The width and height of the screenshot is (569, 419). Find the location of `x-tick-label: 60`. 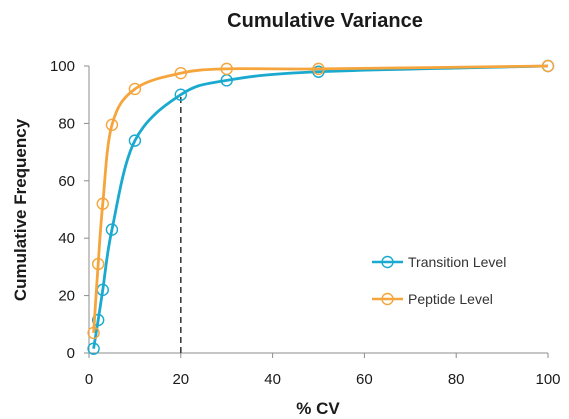

x-tick-label: 60 is located at coordinates (364, 379).